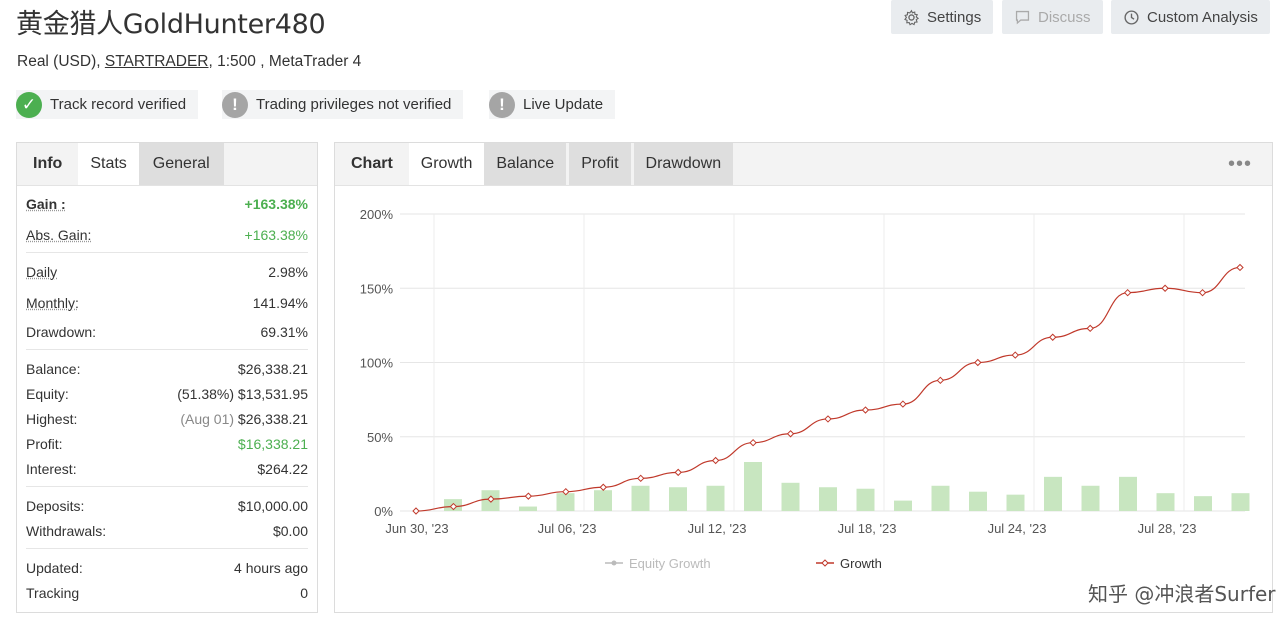 This screenshot has height=625, width=1280. I want to click on settings-label: Settings, so click(954, 17).